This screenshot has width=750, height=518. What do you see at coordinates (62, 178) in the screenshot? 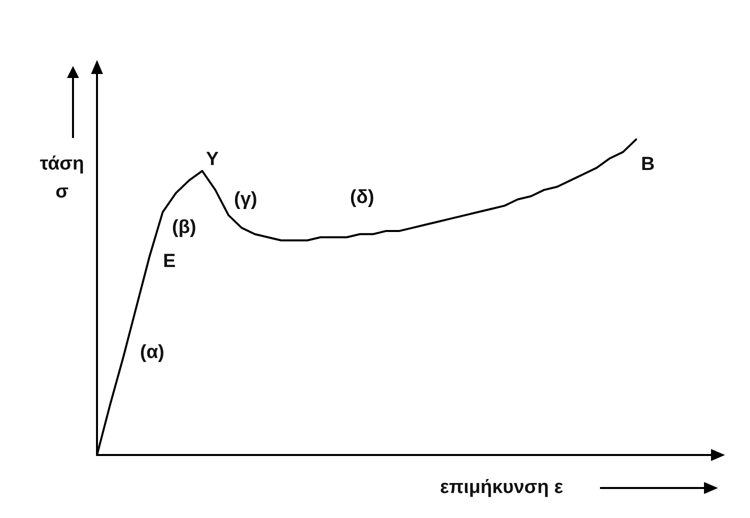
I see `y-axis-title: τάση σ` at bounding box center [62, 178].